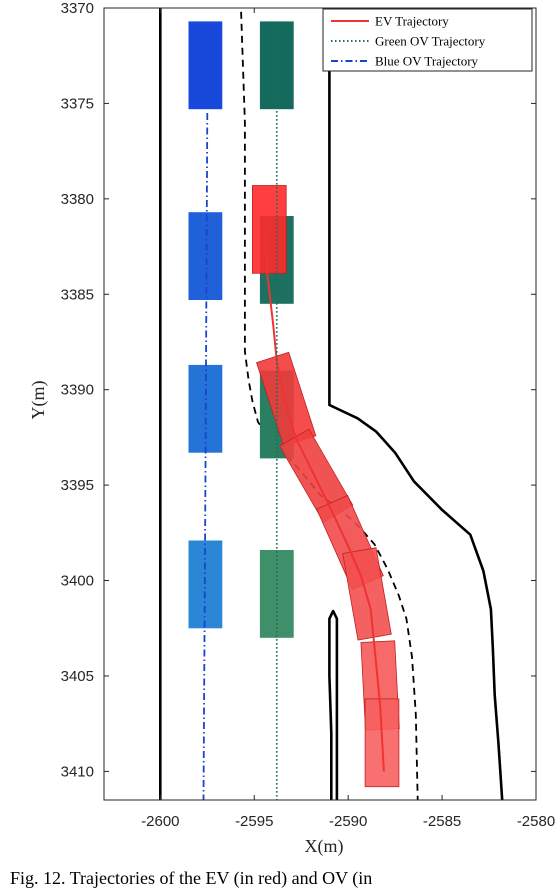 This screenshot has height=892, width=560. What do you see at coordinates (77, 103) in the screenshot?
I see `y-tick-label: 3375` at bounding box center [77, 103].